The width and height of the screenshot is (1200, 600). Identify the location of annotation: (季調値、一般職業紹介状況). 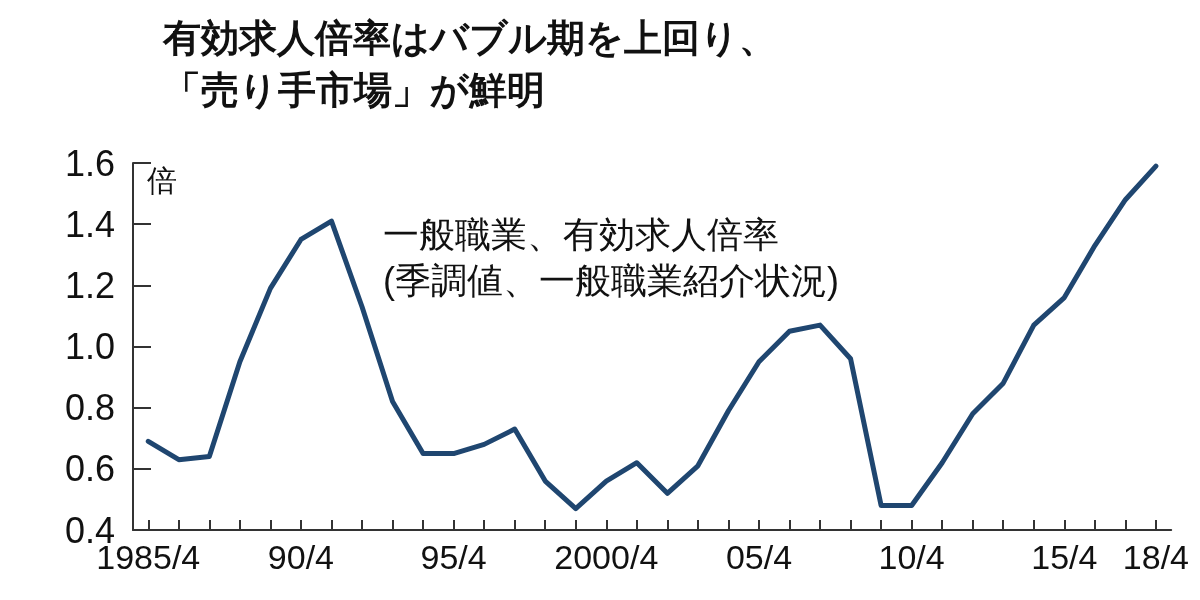
(611, 280).